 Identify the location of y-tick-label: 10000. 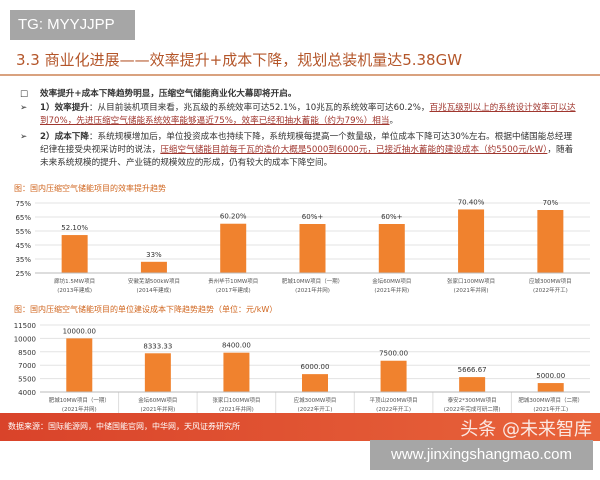
(25, 339).